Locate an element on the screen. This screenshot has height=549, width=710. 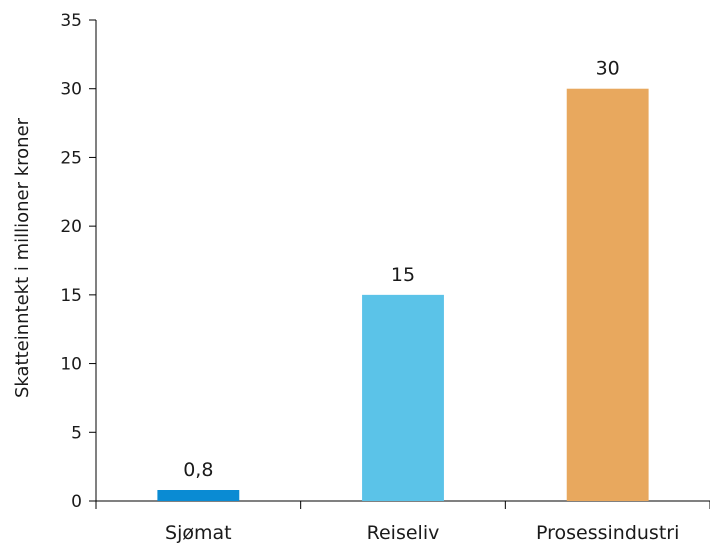
x-category-label: Sjømat is located at coordinates (198, 533).